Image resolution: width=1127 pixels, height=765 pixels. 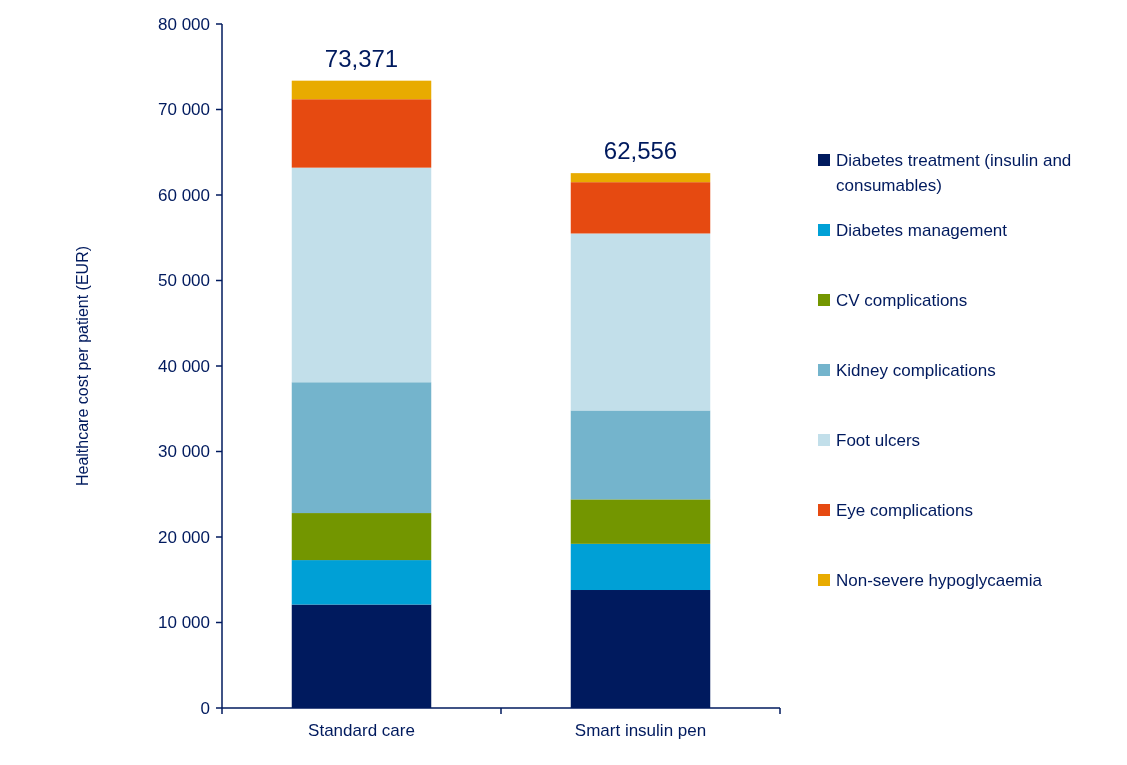 I want to click on y-axis-title: Healthcare cost per patient (EUR), so click(x=82, y=366).